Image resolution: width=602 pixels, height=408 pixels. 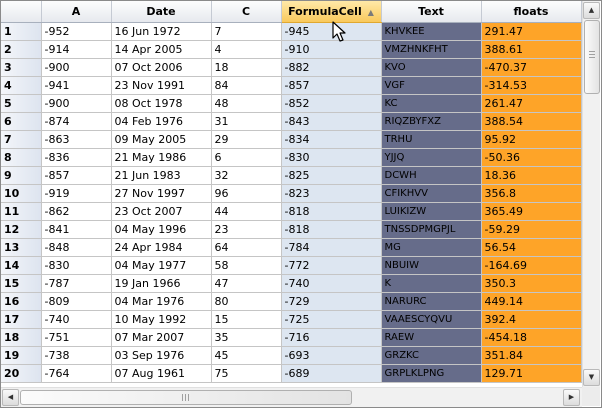 What do you see at coordinates (76, 373) in the screenshot?
I see `cell-a: -764` at bounding box center [76, 373].